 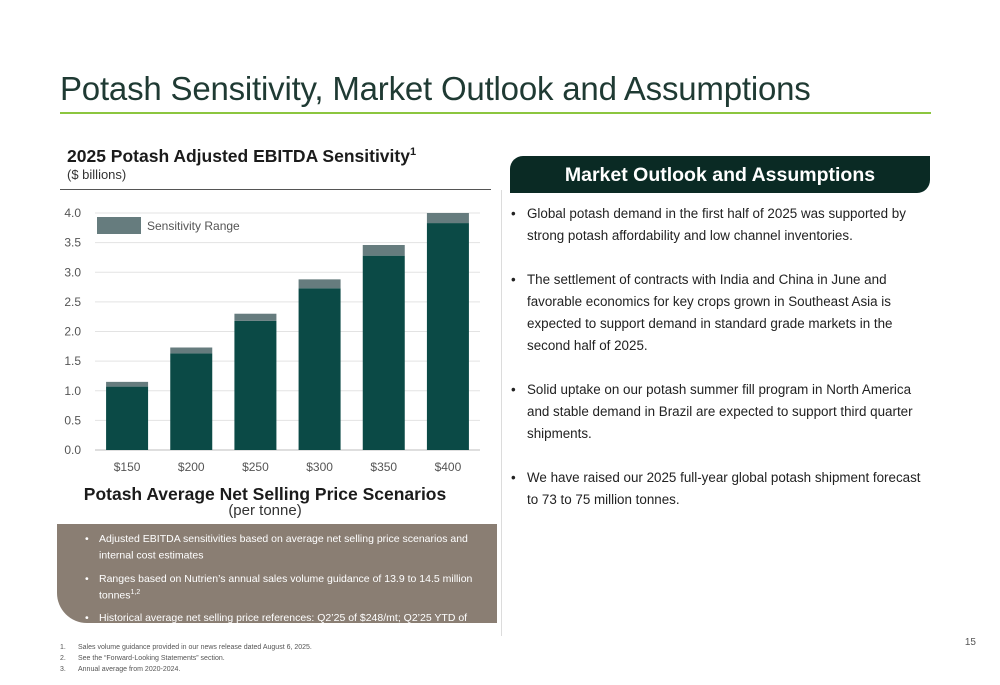 I want to click on market-outlook-header: Market Outlook and Assumptions, so click(x=720, y=174).